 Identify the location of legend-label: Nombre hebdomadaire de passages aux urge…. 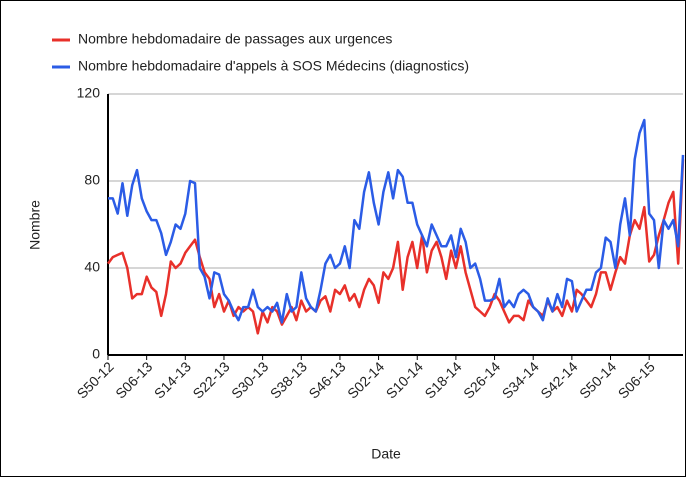
(235, 39).